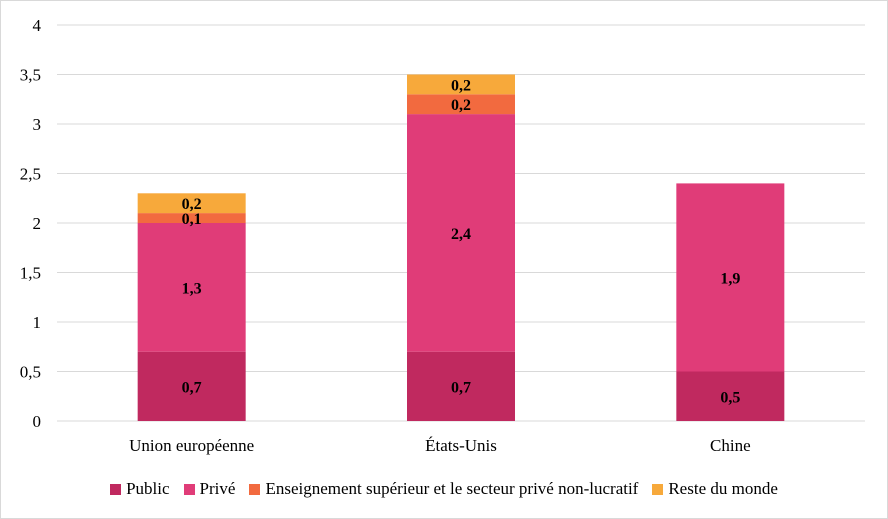 Image resolution: width=888 pixels, height=519 pixels. Describe the element at coordinates (30, 273) in the screenshot. I see `y-tick-label: 1,5` at that location.